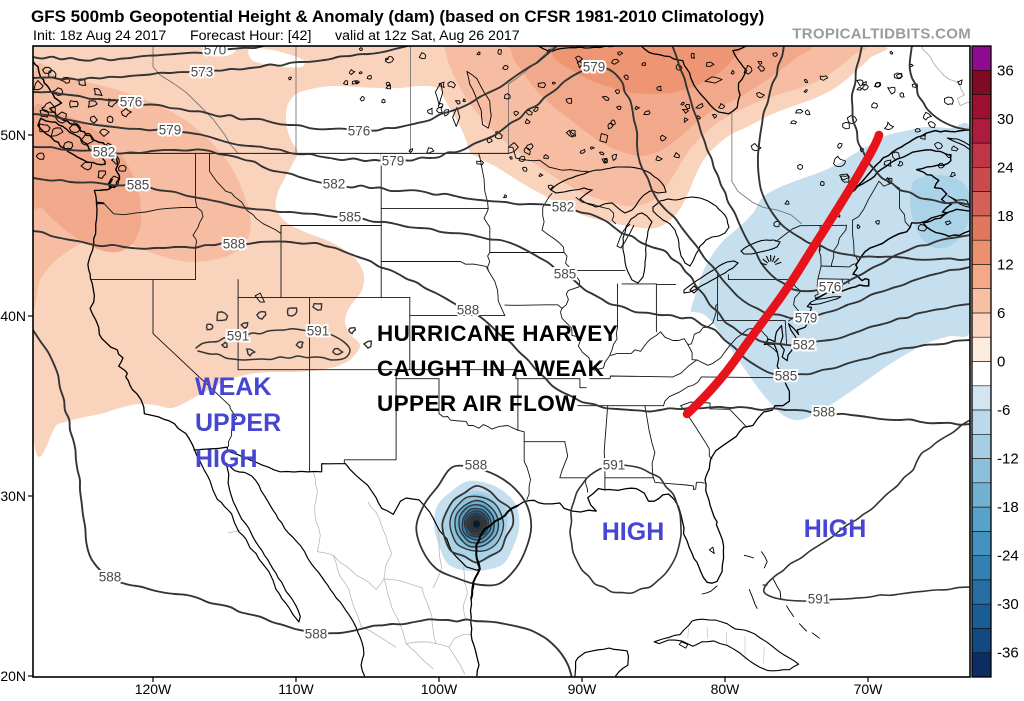 Image resolution: width=1024 pixels, height=701 pixels. What do you see at coordinates (1005, 119) in the screenshot?
I see `svg-text: 30` at bounding box center [1005, 119].